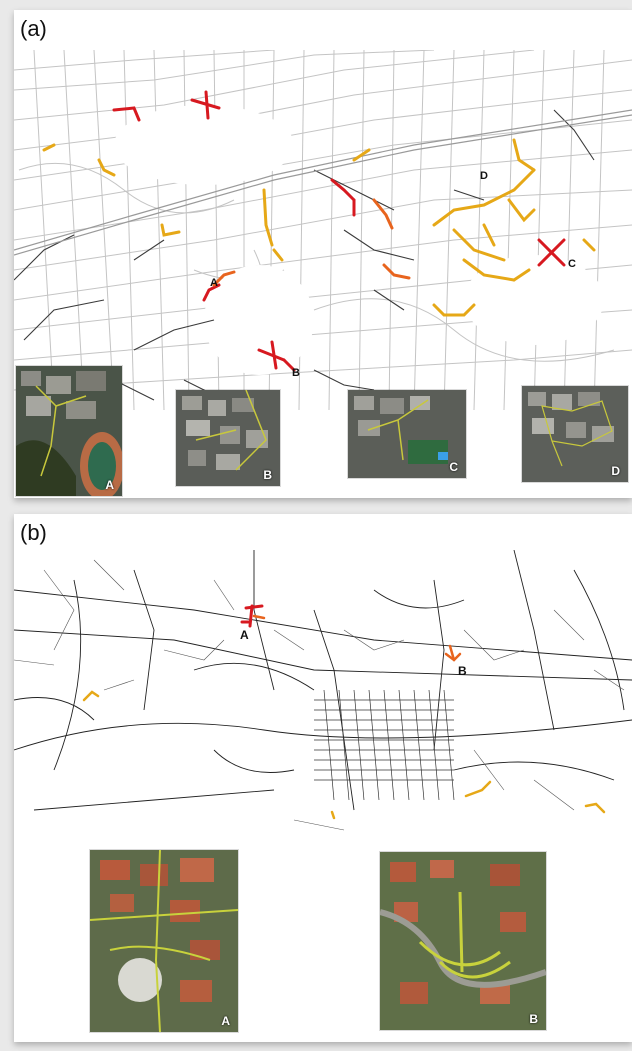  Describe the element at coordinates (453, 467) in the screenshot. I see `aerial-thumbnail-c-label: C` at that location.